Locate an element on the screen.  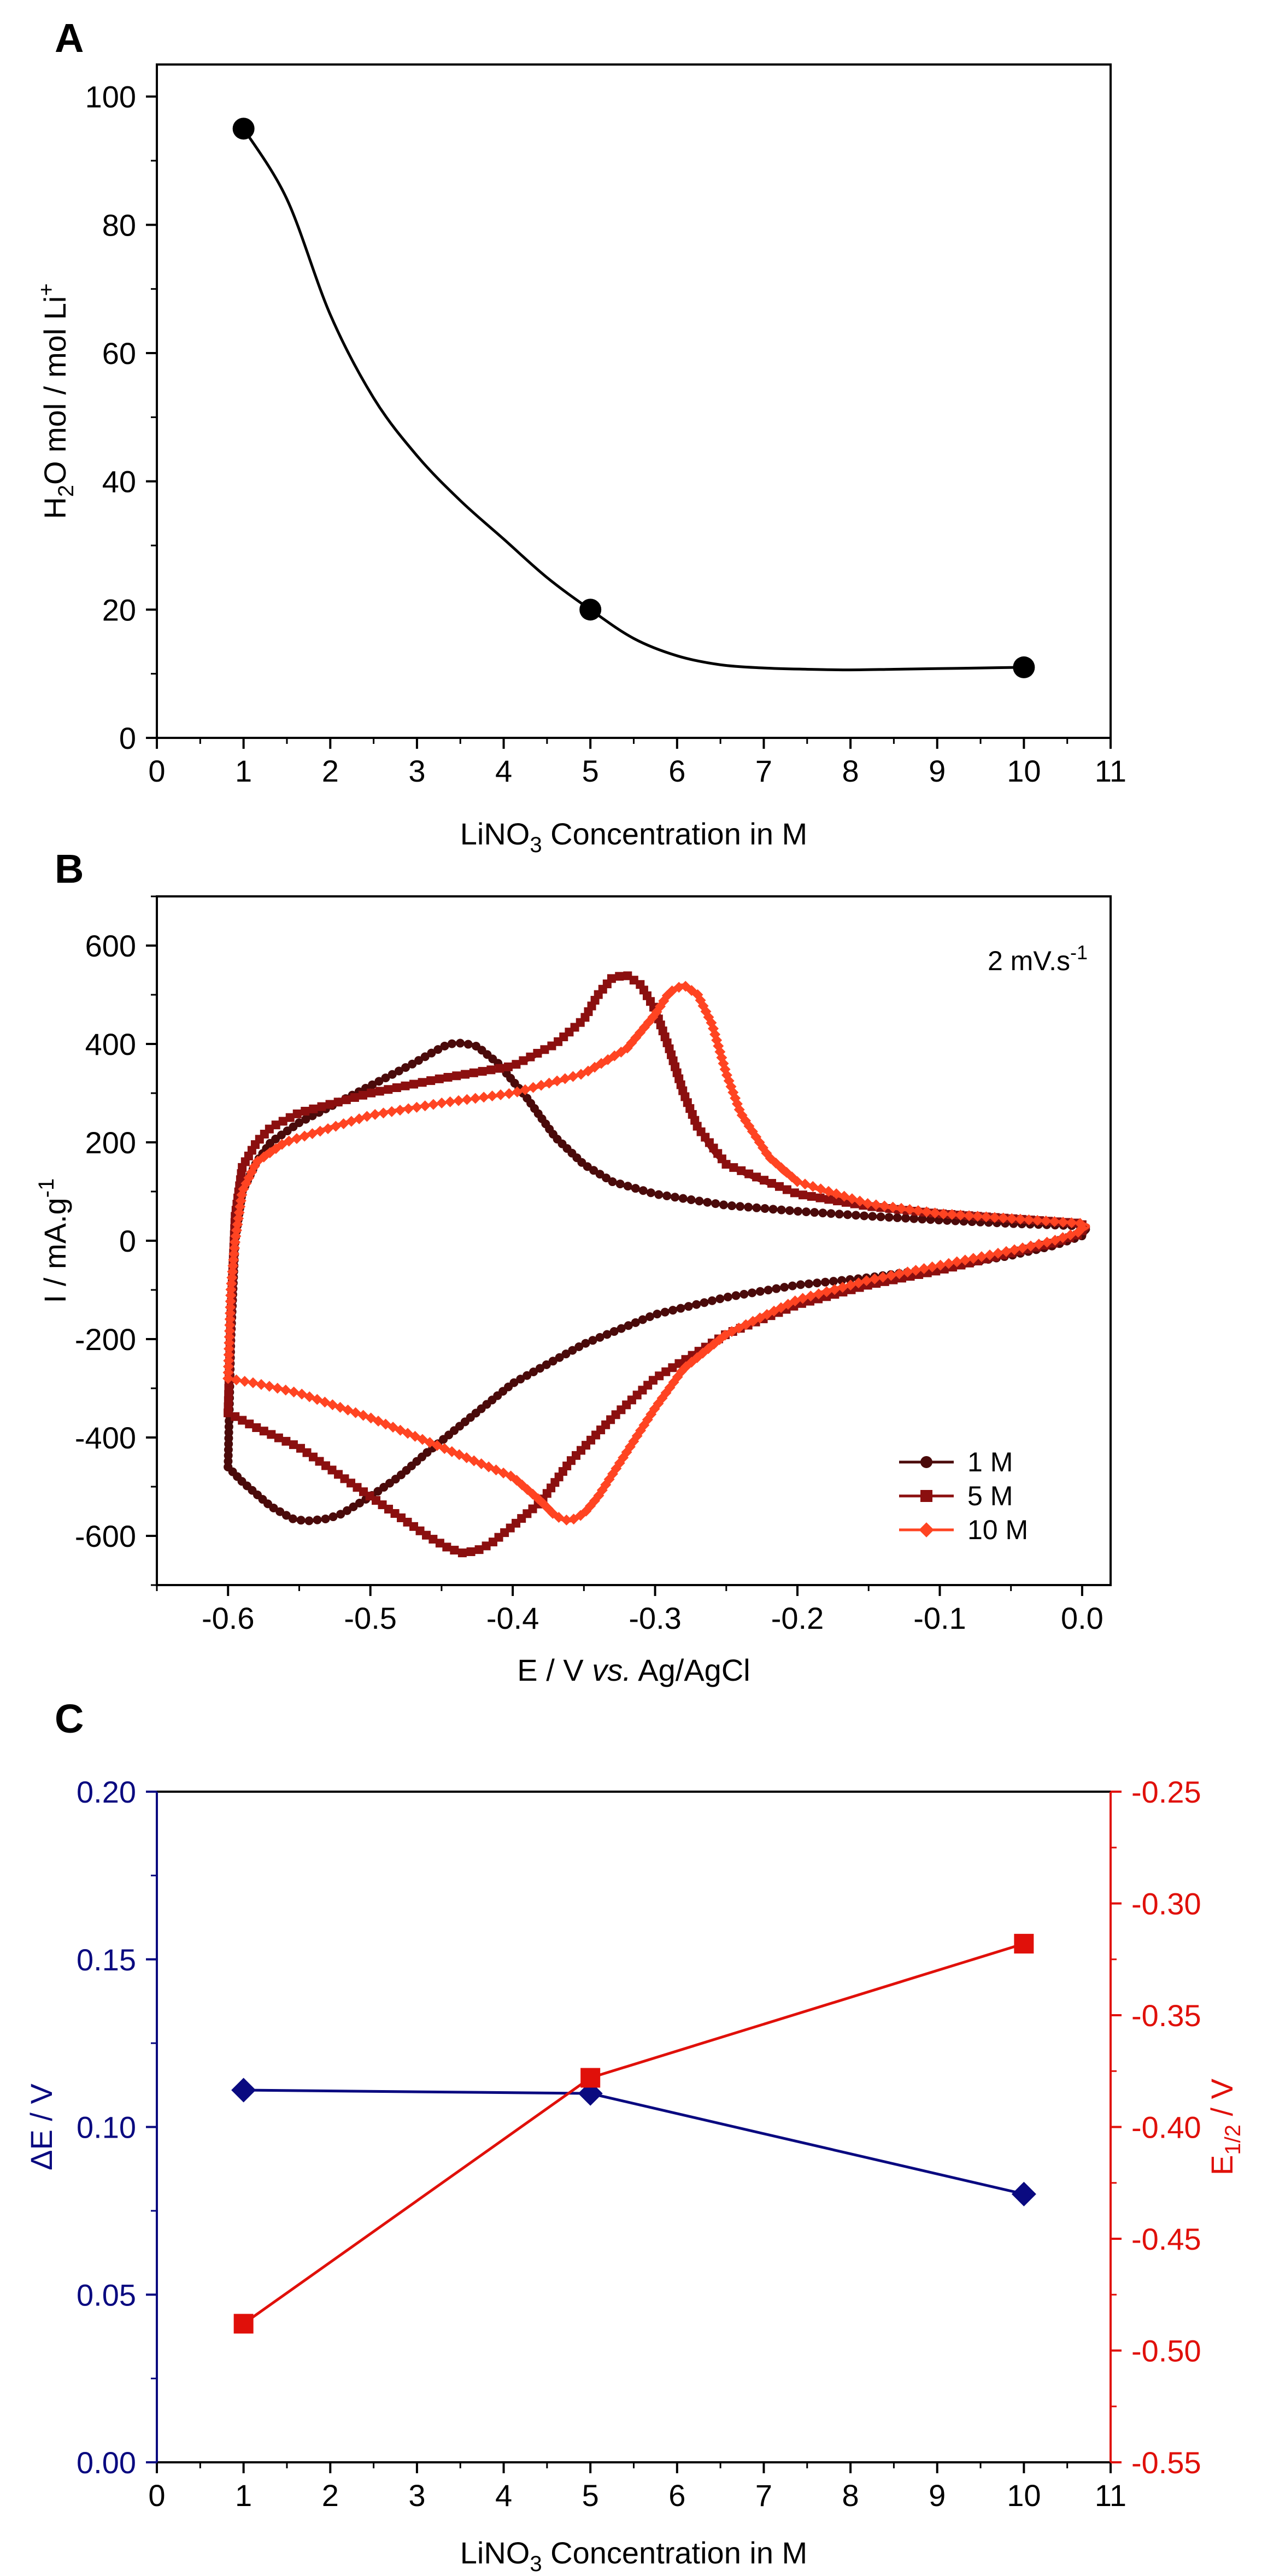
y-axis-label: I / mA.g-1 is located at coordinates (53, 1241).